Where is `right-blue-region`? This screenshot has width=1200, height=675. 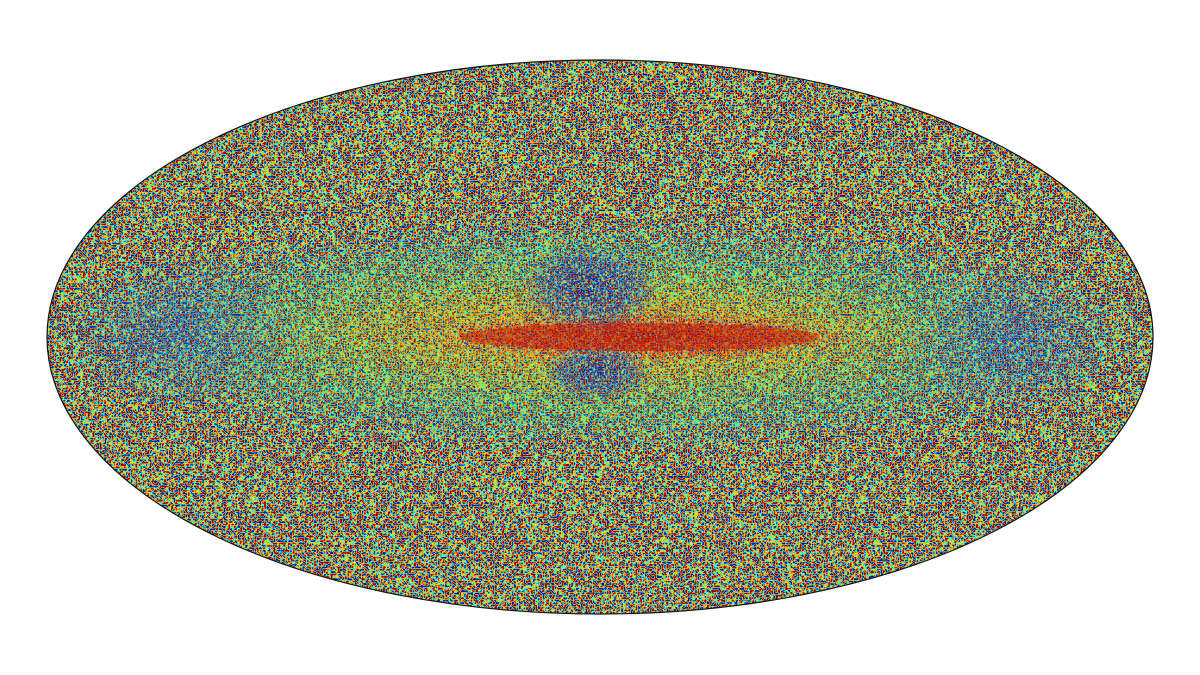 right-blue-region is located at coordinates (1010, 340).